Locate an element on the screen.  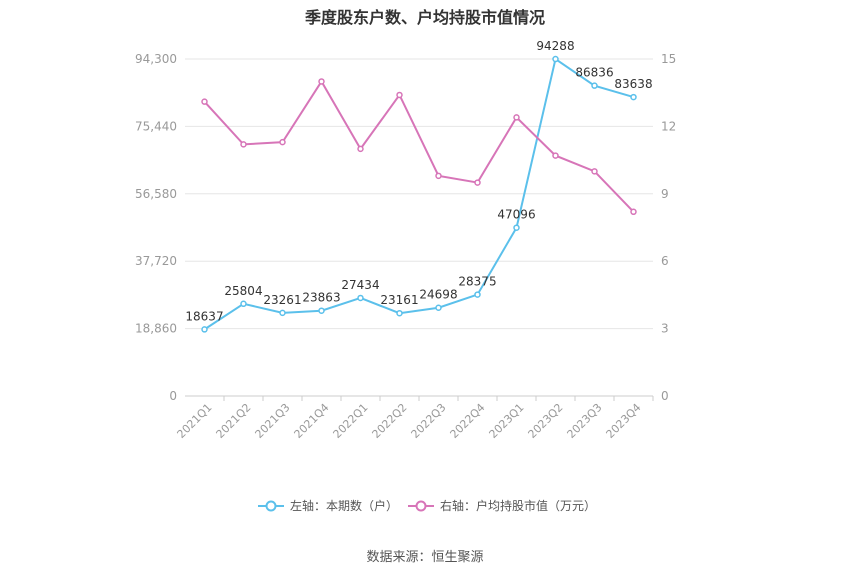
x-tick-label: 2021Q3 is located at coordinates (273, 421).